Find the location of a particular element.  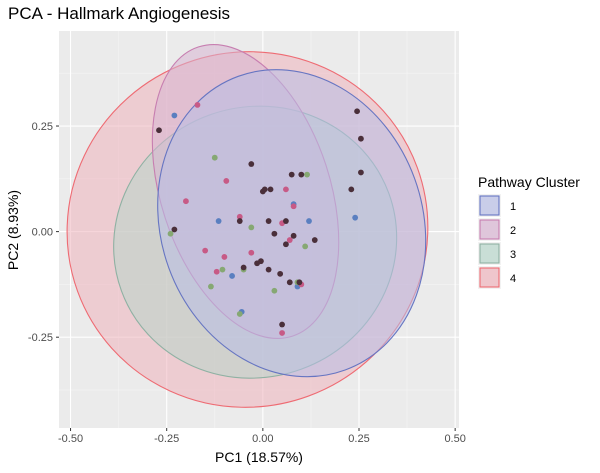

x-tick-label: 0.25 is located at coordinates (358, 439).